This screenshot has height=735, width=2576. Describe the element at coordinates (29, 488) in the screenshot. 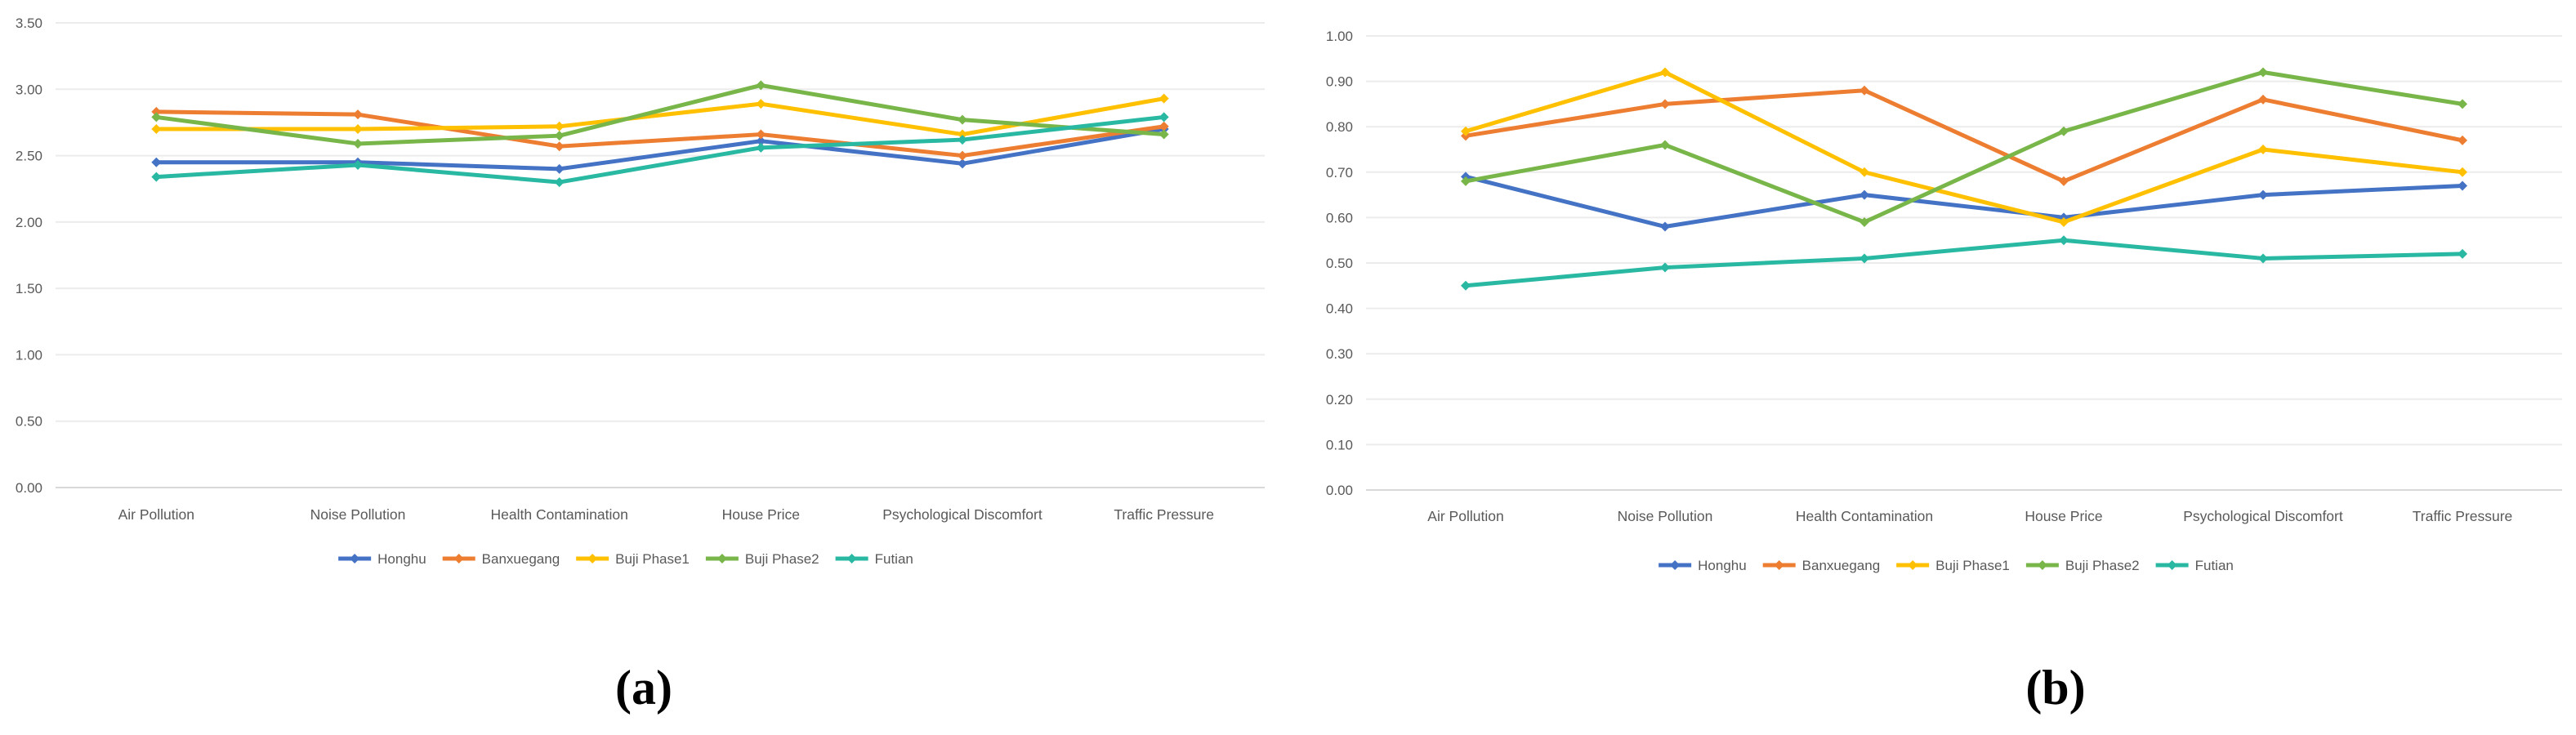

I see `y-tick-label: 0.00` at that location.